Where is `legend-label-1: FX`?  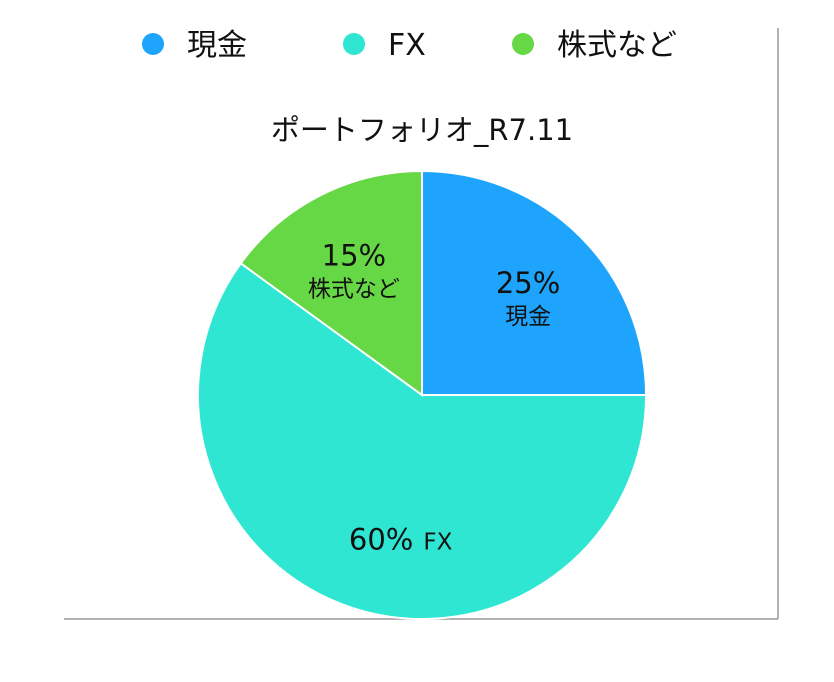
legend-label-1: FX is located at coordinates (407, 45).